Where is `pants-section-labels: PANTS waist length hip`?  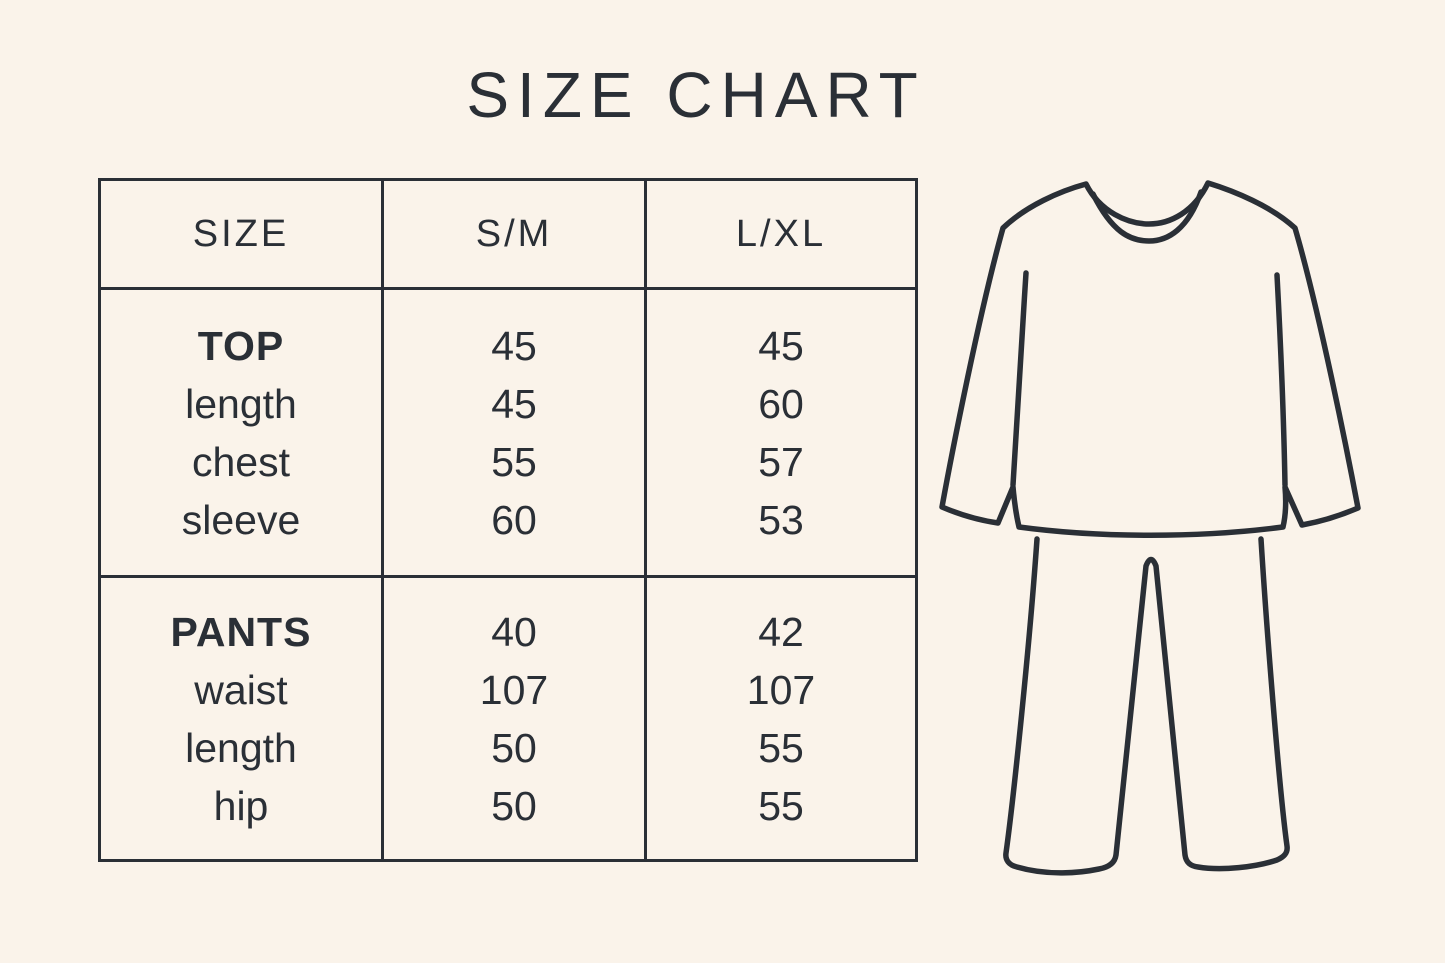
pants-section-labels: PANTS waist length hip is located at coordinates (242, 718).